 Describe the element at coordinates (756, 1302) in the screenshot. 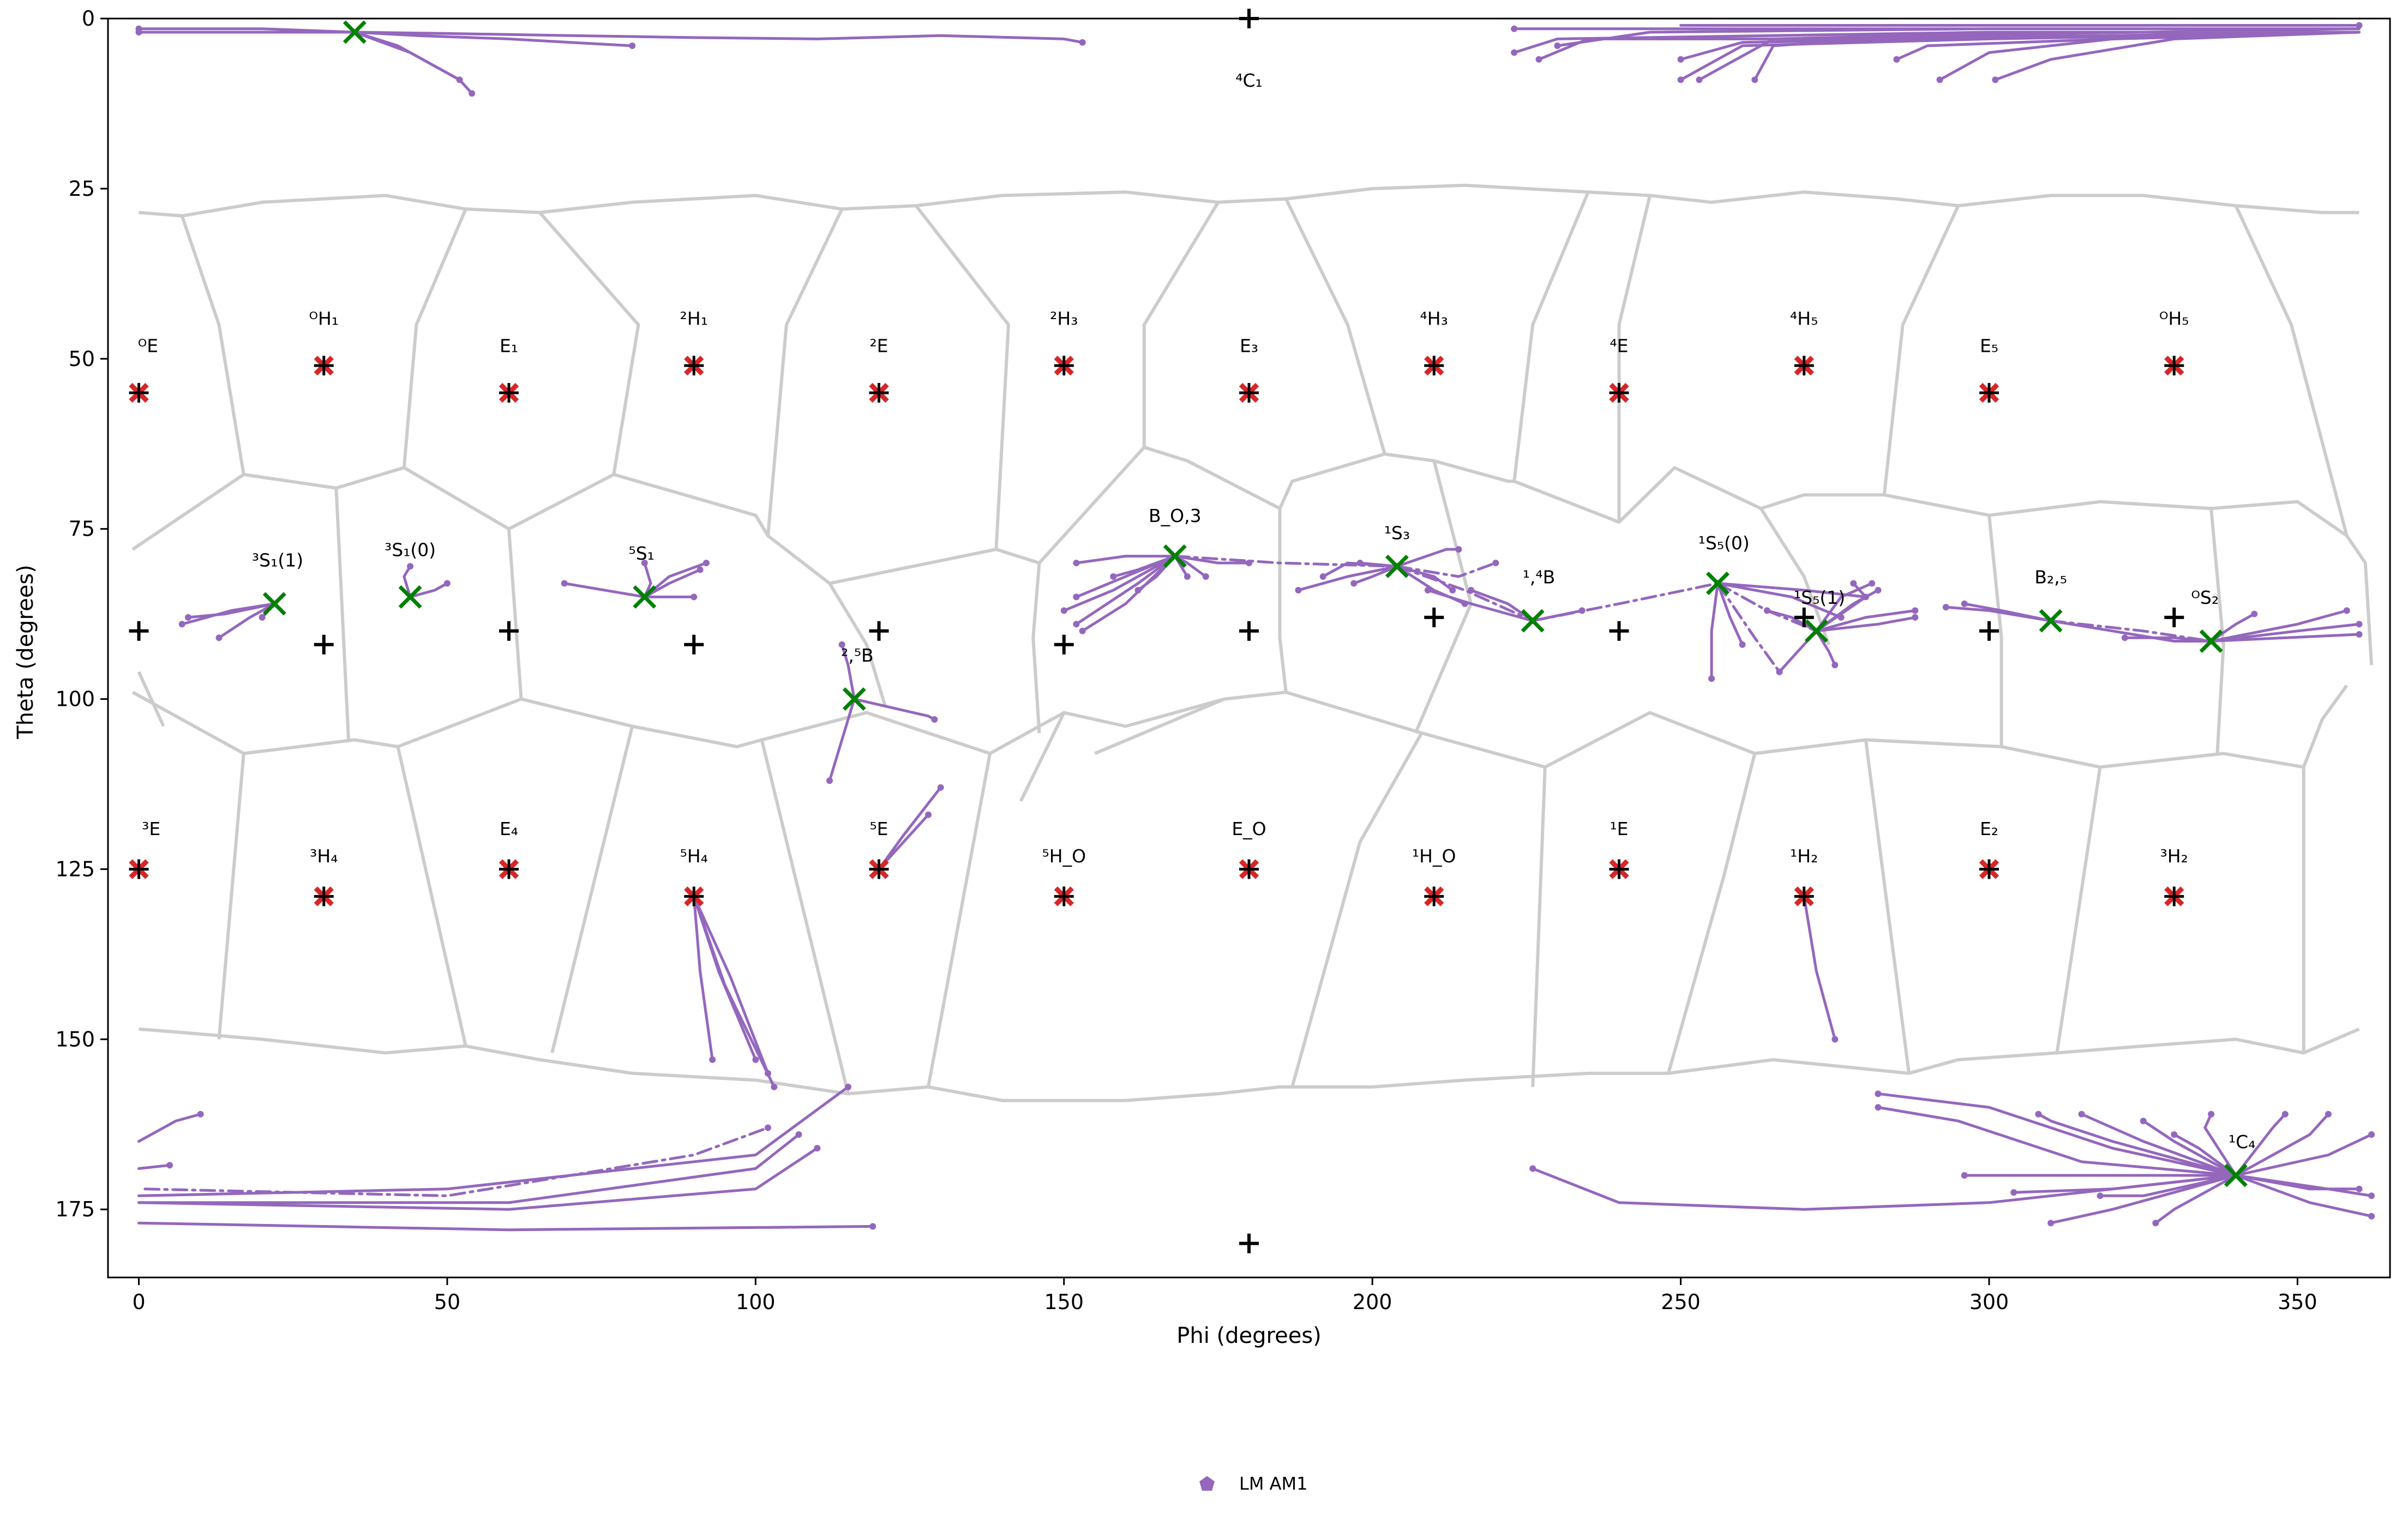

I see `x-tick-label: 100` at that location.